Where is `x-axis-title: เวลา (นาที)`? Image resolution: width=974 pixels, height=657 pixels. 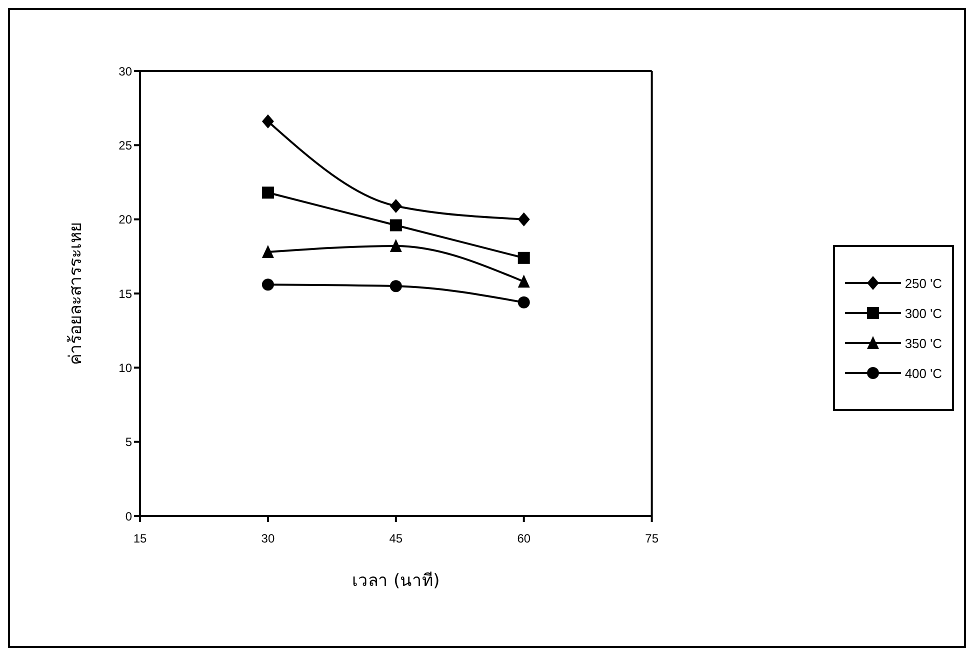 x-axis-title: เวลา (นาที) is located at coordinates (396, 581).